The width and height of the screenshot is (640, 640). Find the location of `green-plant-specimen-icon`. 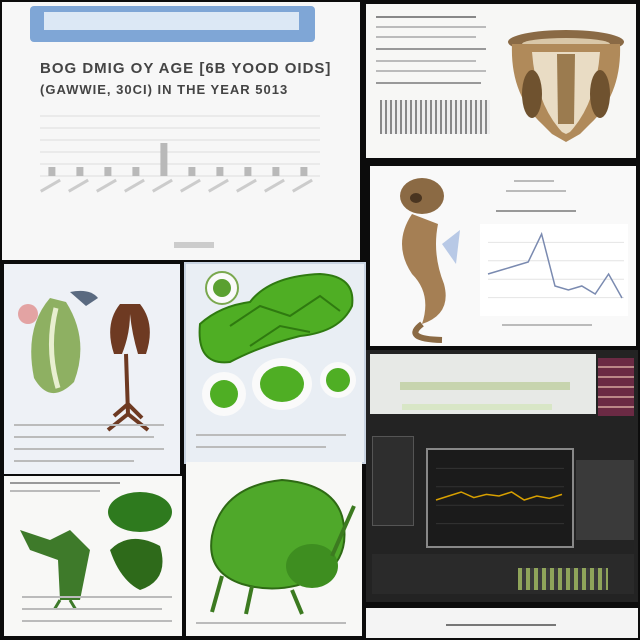

green-plant-specimen-icon is located at coordinates (93, 552).